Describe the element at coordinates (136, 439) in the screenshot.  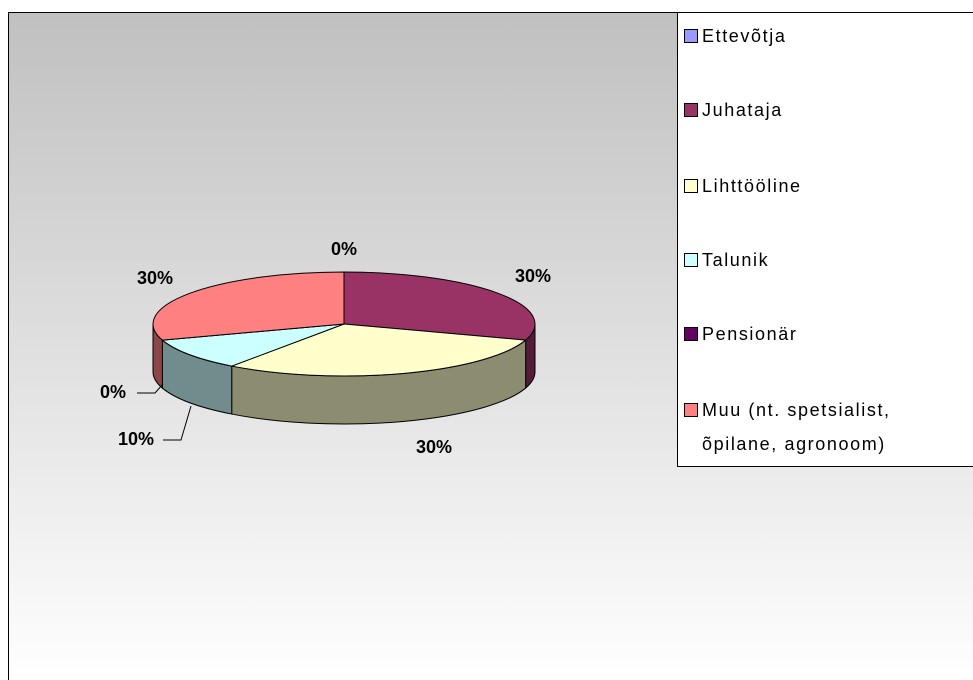
I see `data-label: 10%` at that location.